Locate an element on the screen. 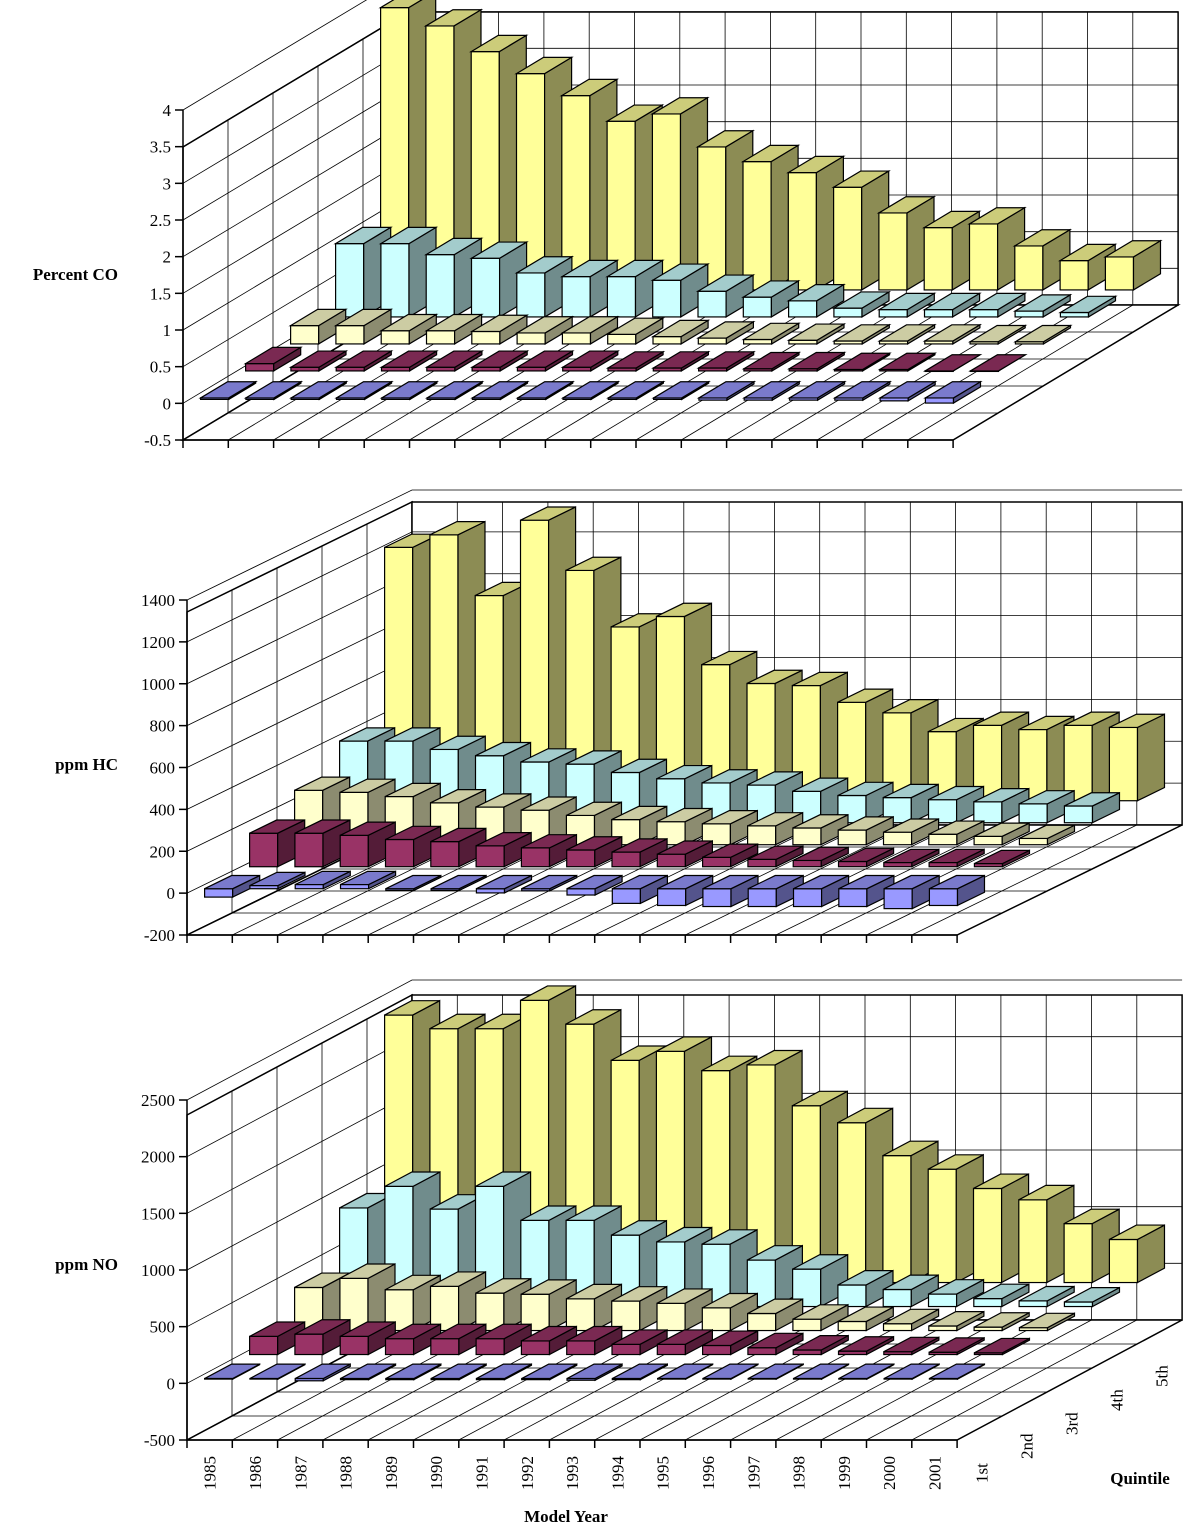 This screenshot has height=1529, width=1186. bar-2nd-1994 is located at coordinates (684, 1342).